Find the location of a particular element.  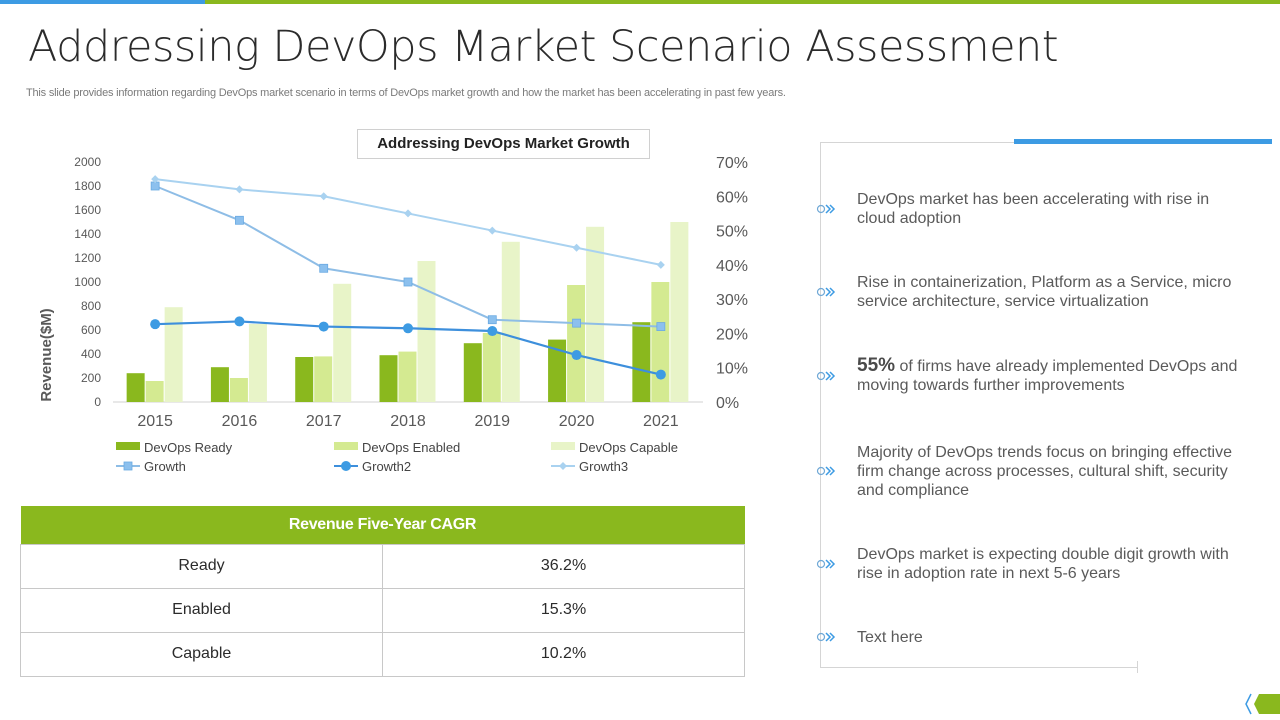

previous-slide-button is located at coordinates (1261, 704).